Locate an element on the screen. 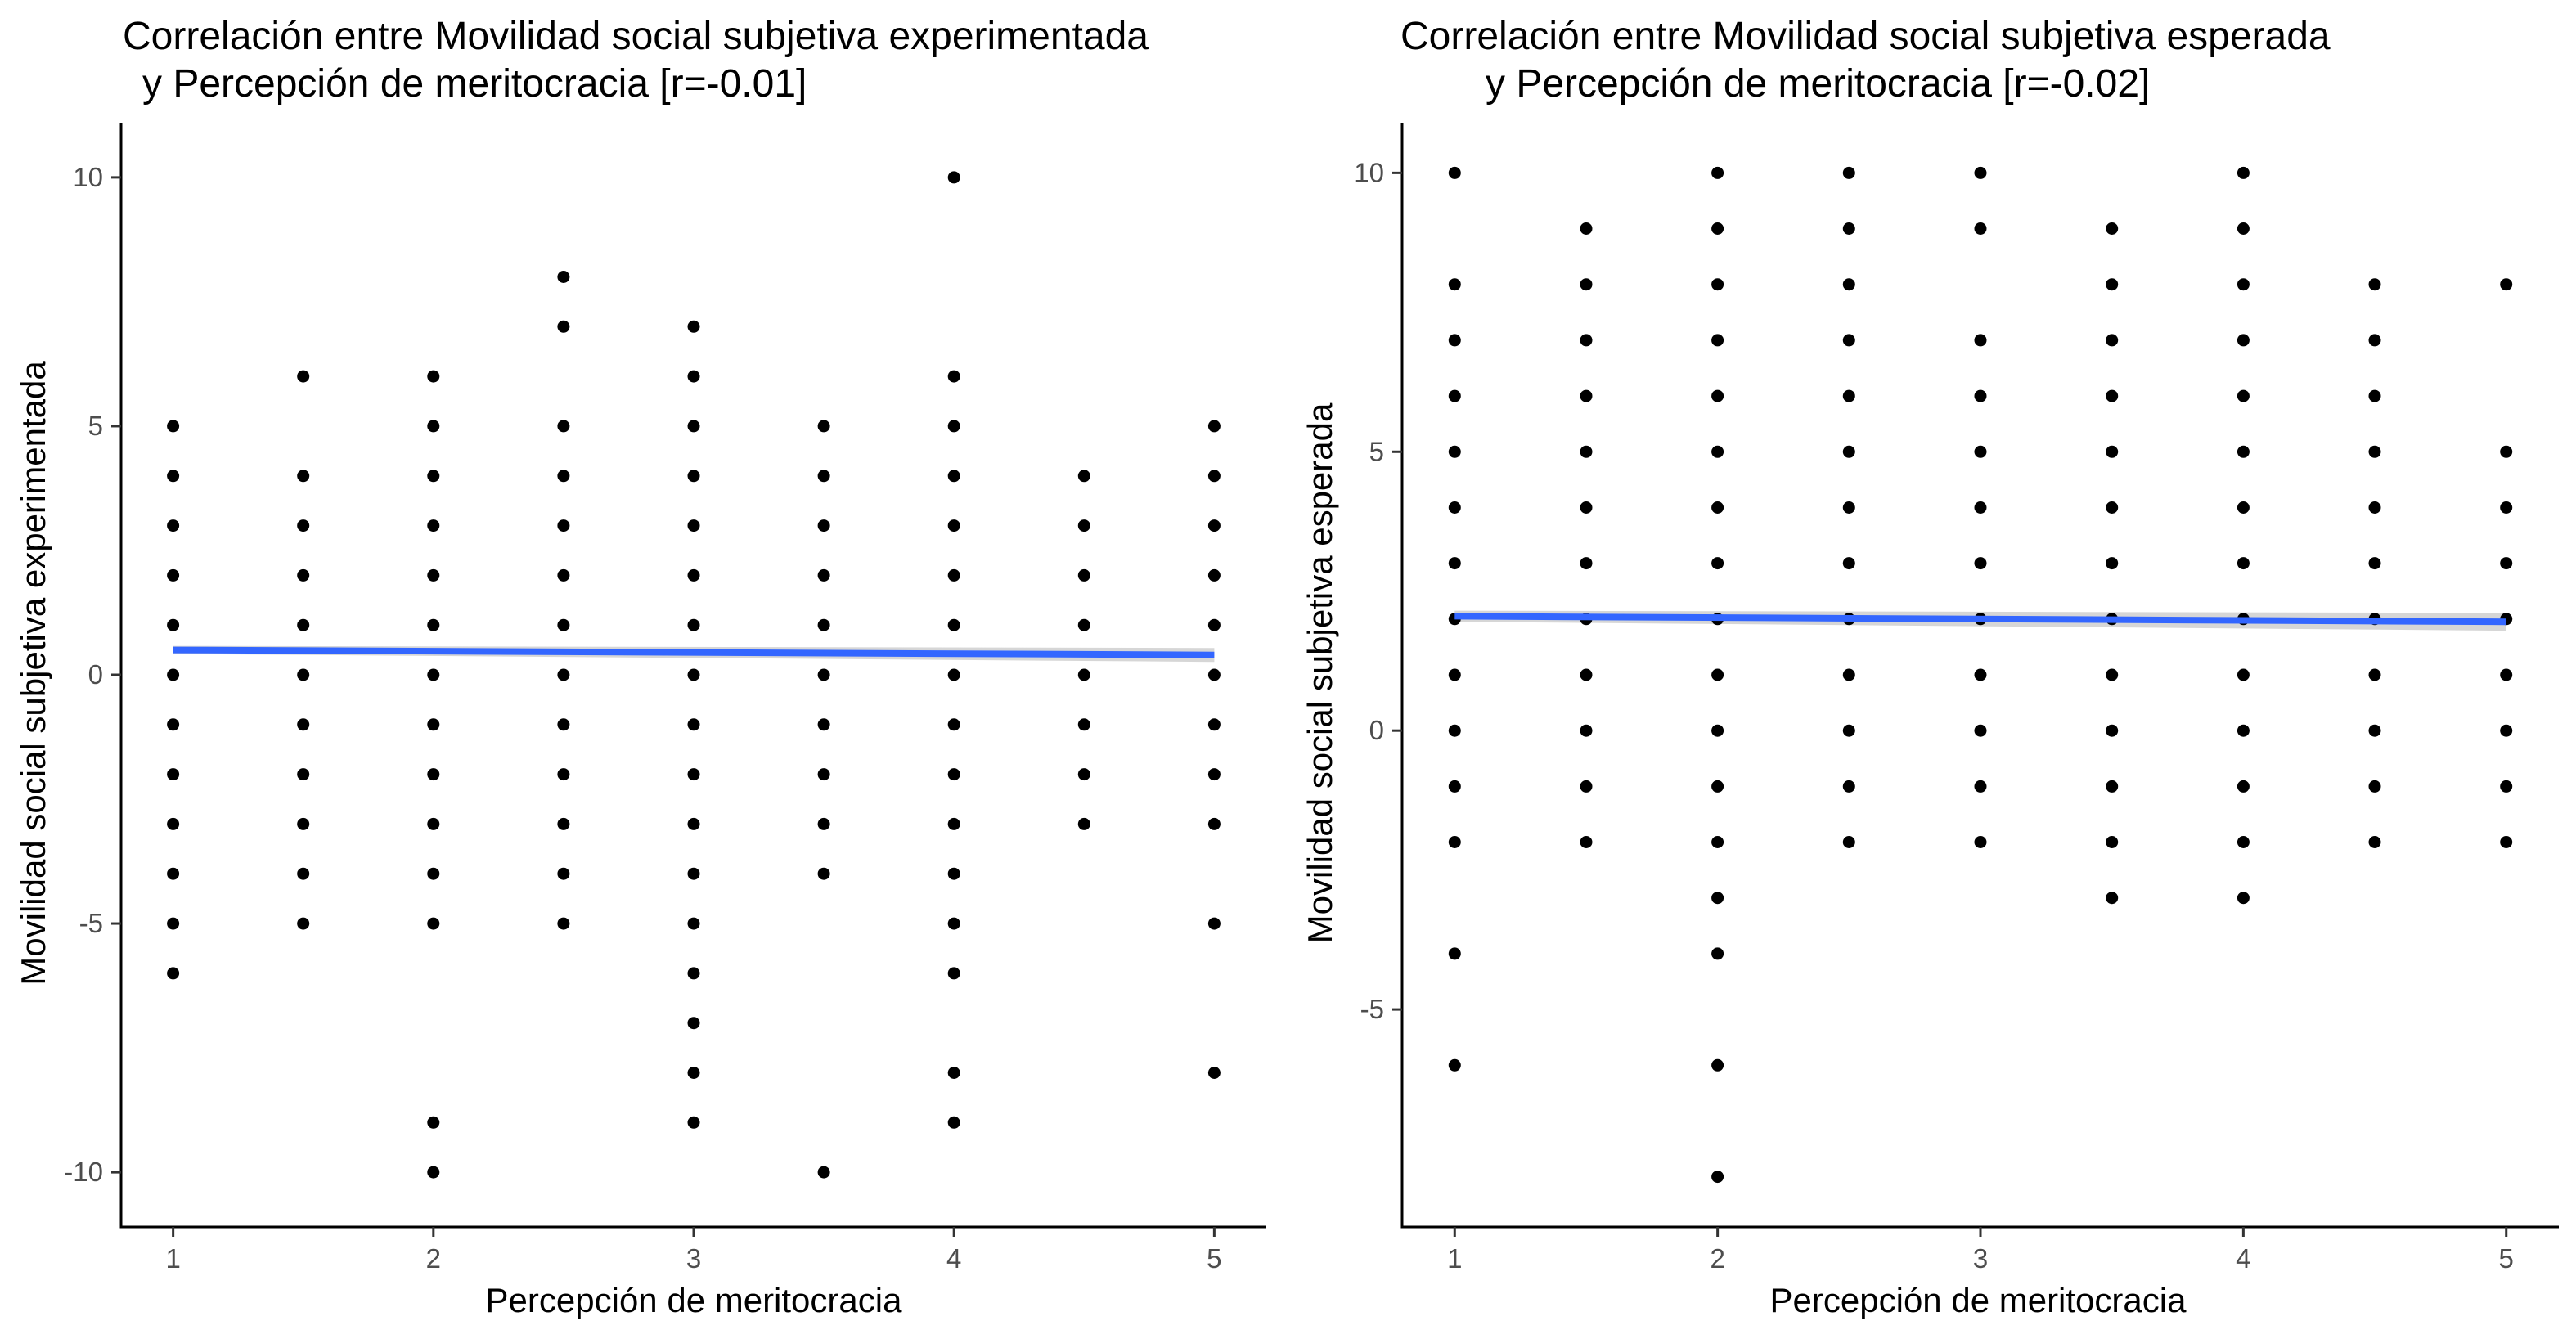 This screenshot has width=2576, height=1339. chart-left-x-tick-label: 4 is located at coordinates (954, 1259).